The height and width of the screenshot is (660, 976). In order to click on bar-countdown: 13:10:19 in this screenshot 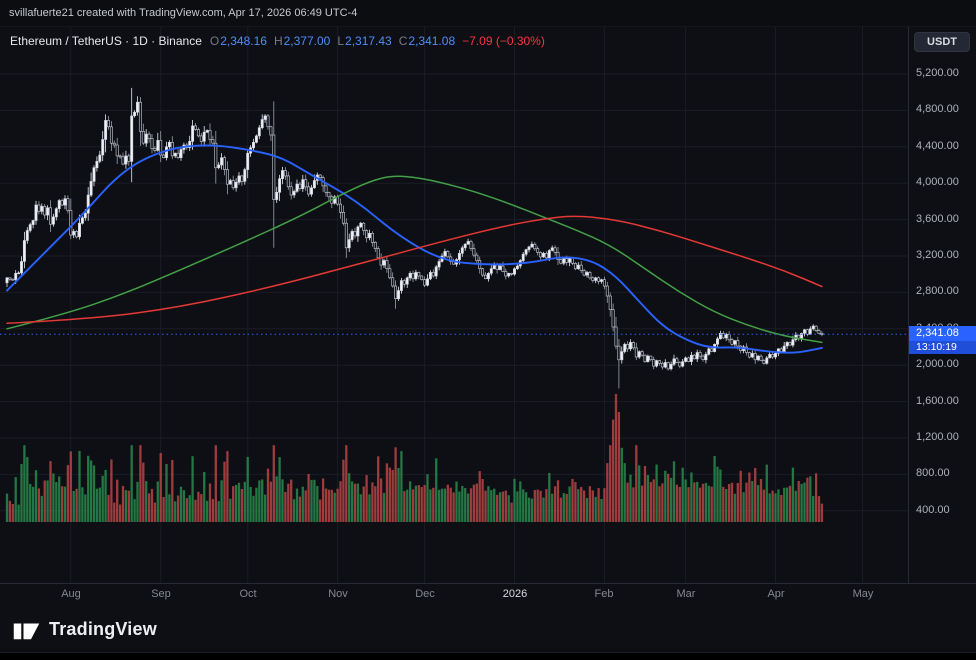, I will do `click(942, 348)`.